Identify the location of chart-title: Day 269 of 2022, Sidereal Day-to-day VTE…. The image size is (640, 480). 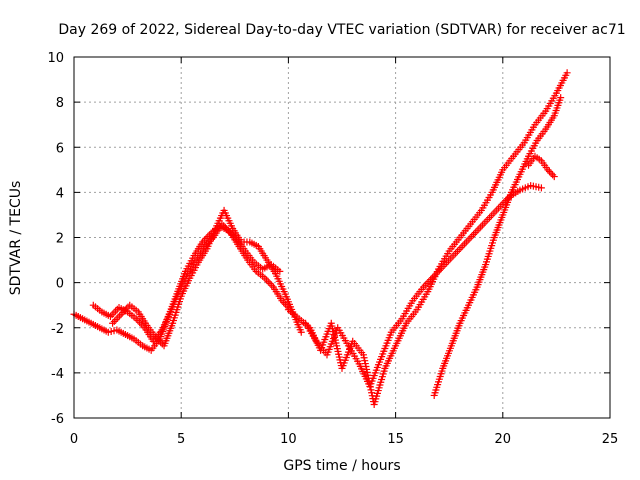
(341, 30).